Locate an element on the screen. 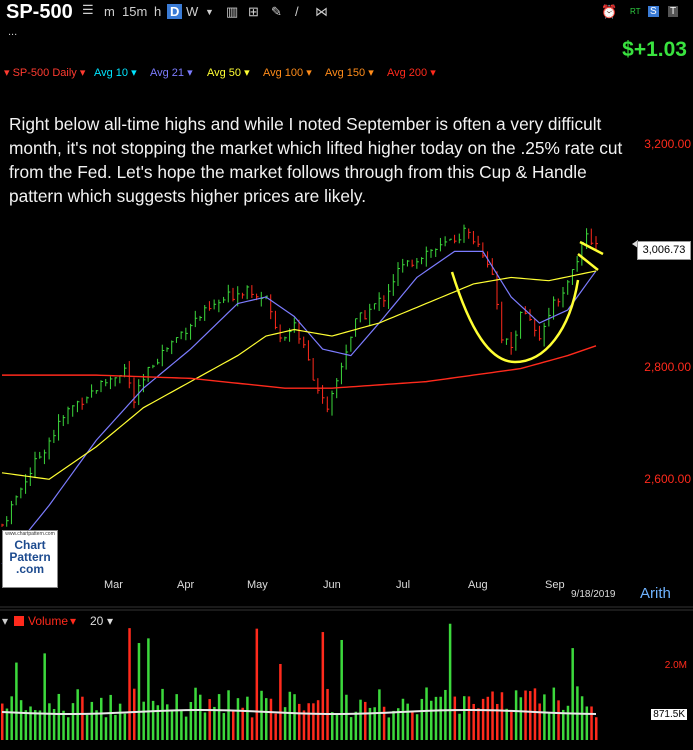 The height and width of the screenshot is (750, 693). volume-avg-label: 871.5K is located at coordinates (669, 714).